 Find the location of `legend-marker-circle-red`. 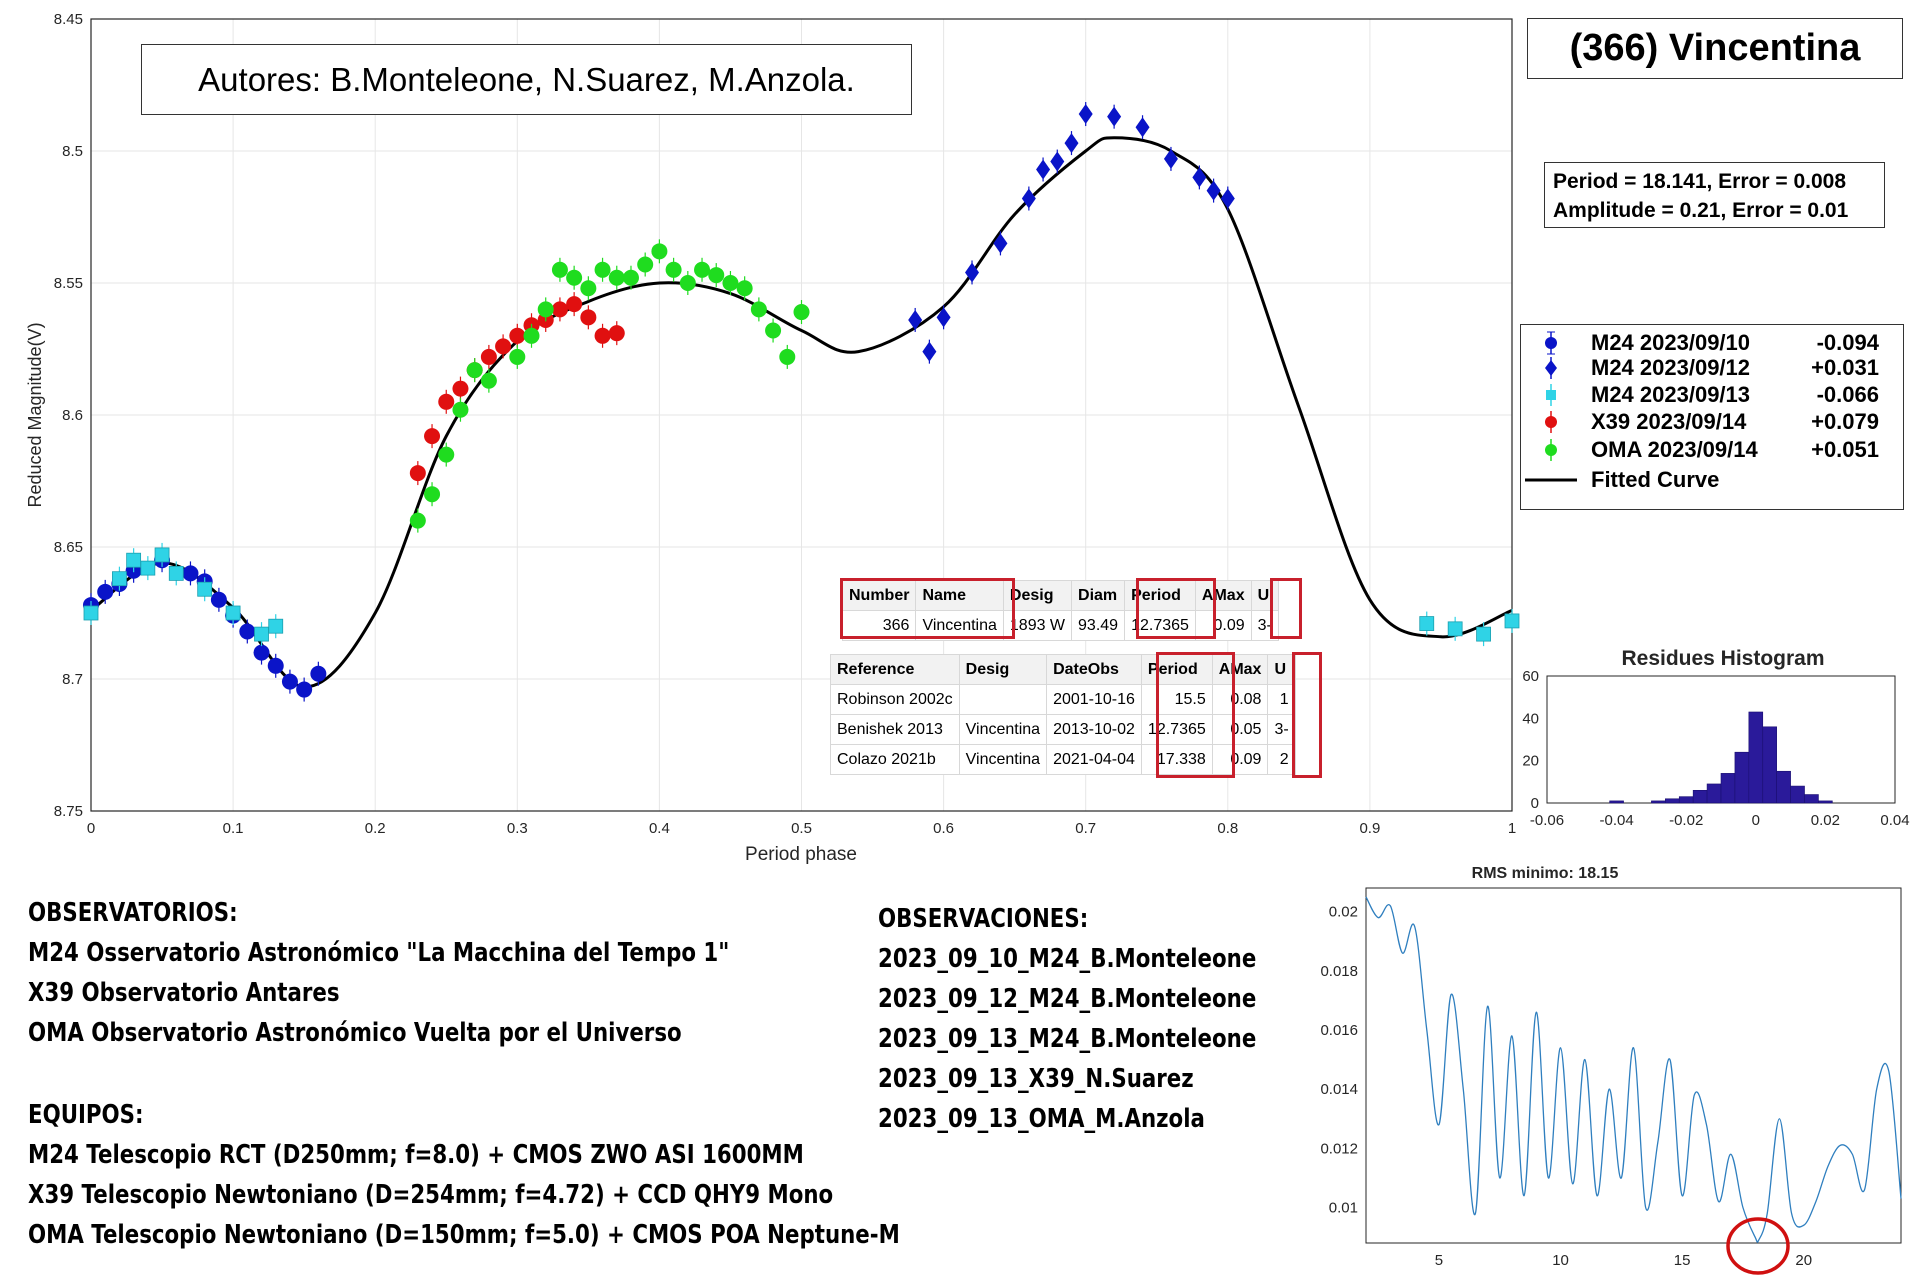

legend-marker-circle-red is located at coordinates (1556, 422).